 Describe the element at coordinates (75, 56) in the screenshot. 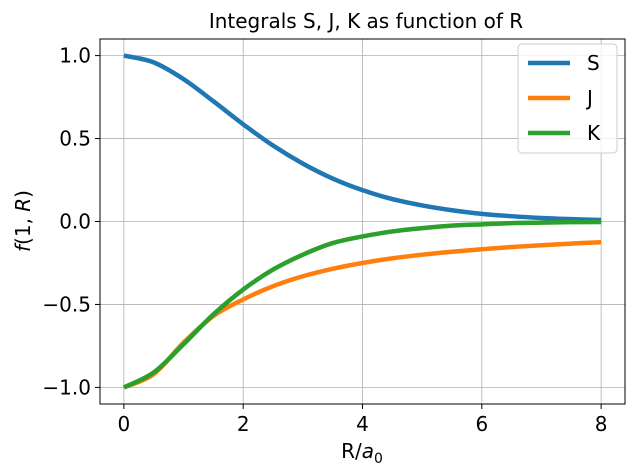

I see `y-tick-label: 1.0` at that location.